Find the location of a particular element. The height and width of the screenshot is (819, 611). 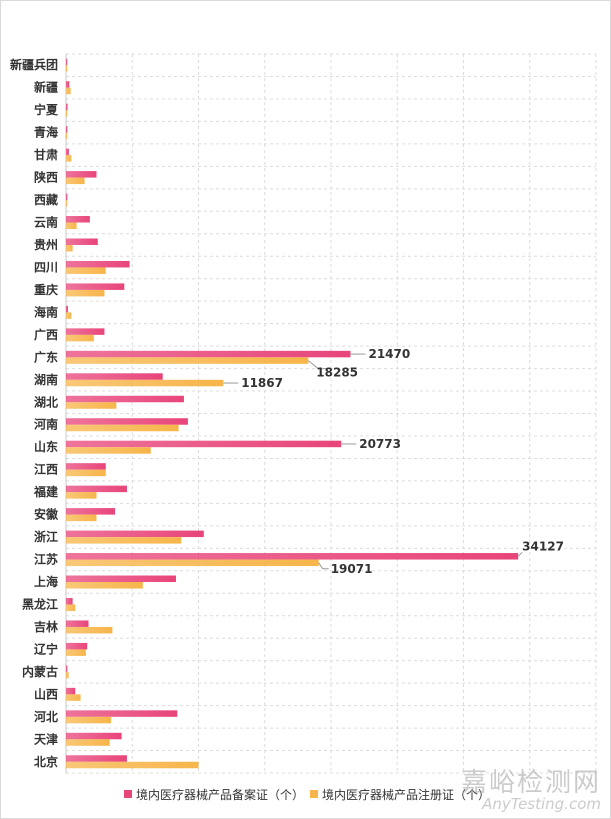

data-label: 19071 is located at coordinates (352, 569).